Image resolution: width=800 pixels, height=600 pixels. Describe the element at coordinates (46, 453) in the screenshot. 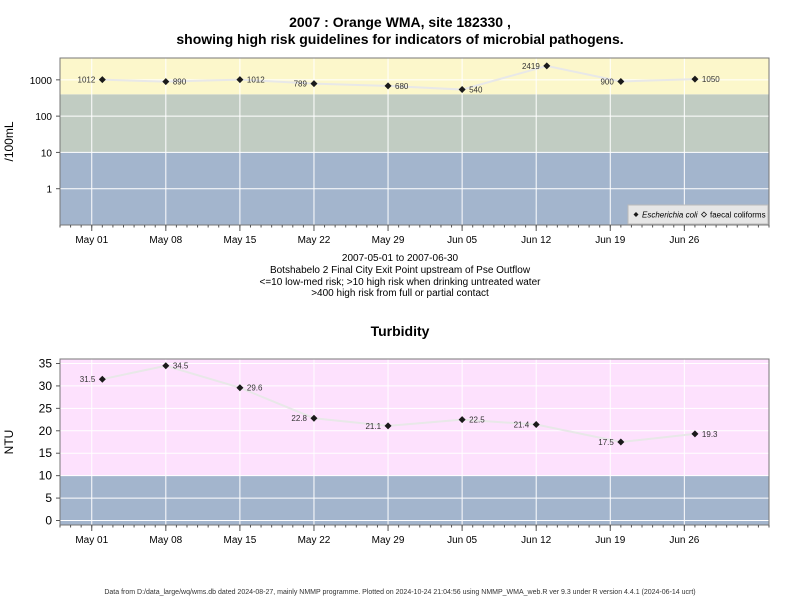

I see `y-tick-label: 15` at that location.